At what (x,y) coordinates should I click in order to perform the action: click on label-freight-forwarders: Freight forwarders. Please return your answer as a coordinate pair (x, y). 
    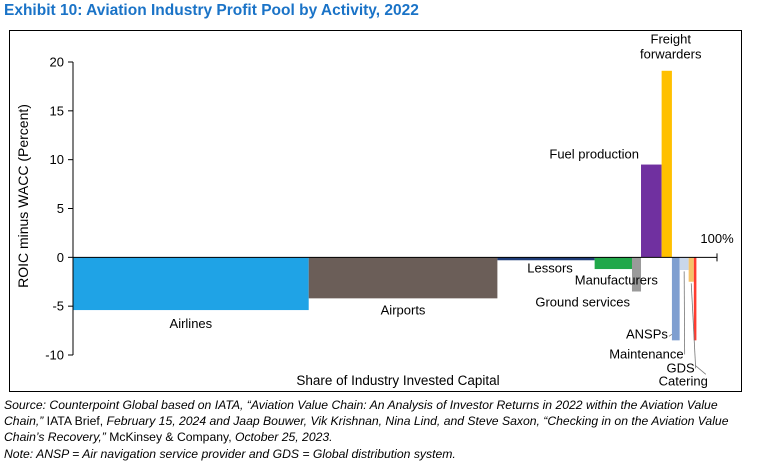
    Looking at the image, I should click on (671, 46).